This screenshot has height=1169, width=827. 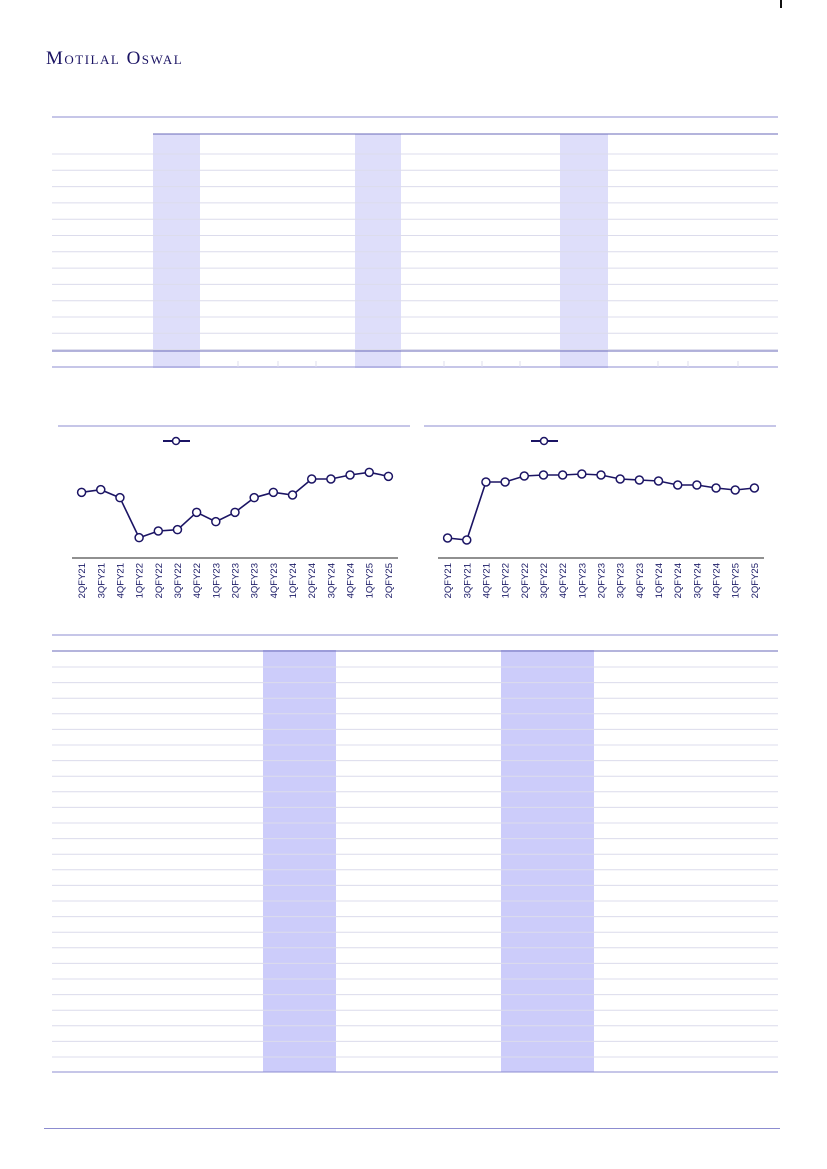 I want to click on left-x-tick-label: 3QFY21, so click(x=101, y=580).